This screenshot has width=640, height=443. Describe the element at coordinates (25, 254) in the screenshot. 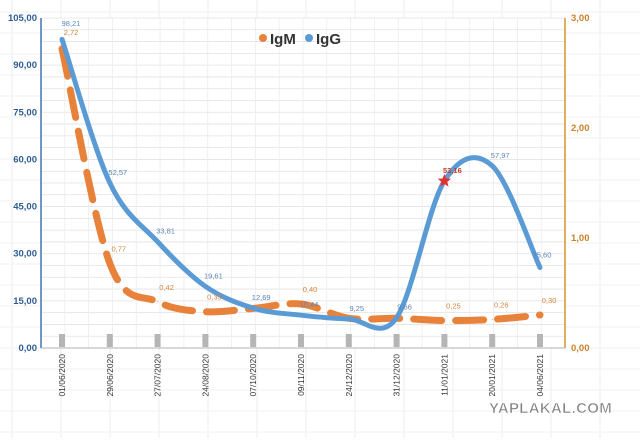

I see `left-axis-tick-label: 30,00` at that location.